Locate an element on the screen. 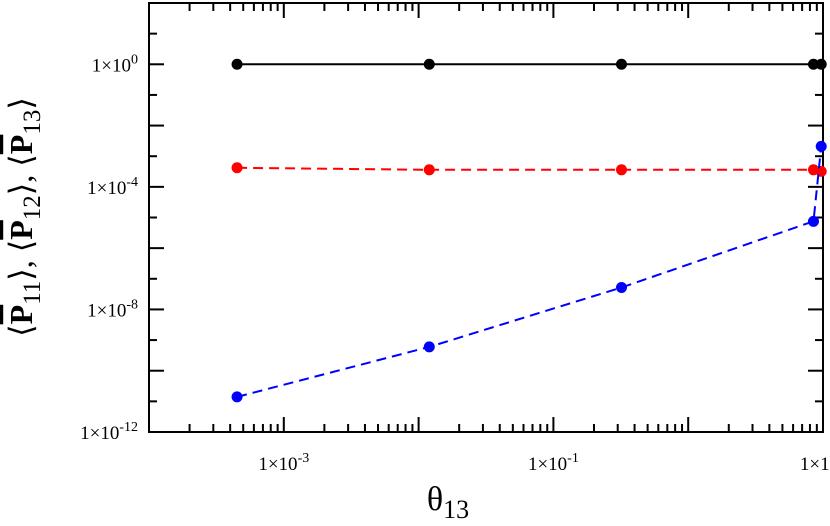  series-line is located at coordinates (529, 169).